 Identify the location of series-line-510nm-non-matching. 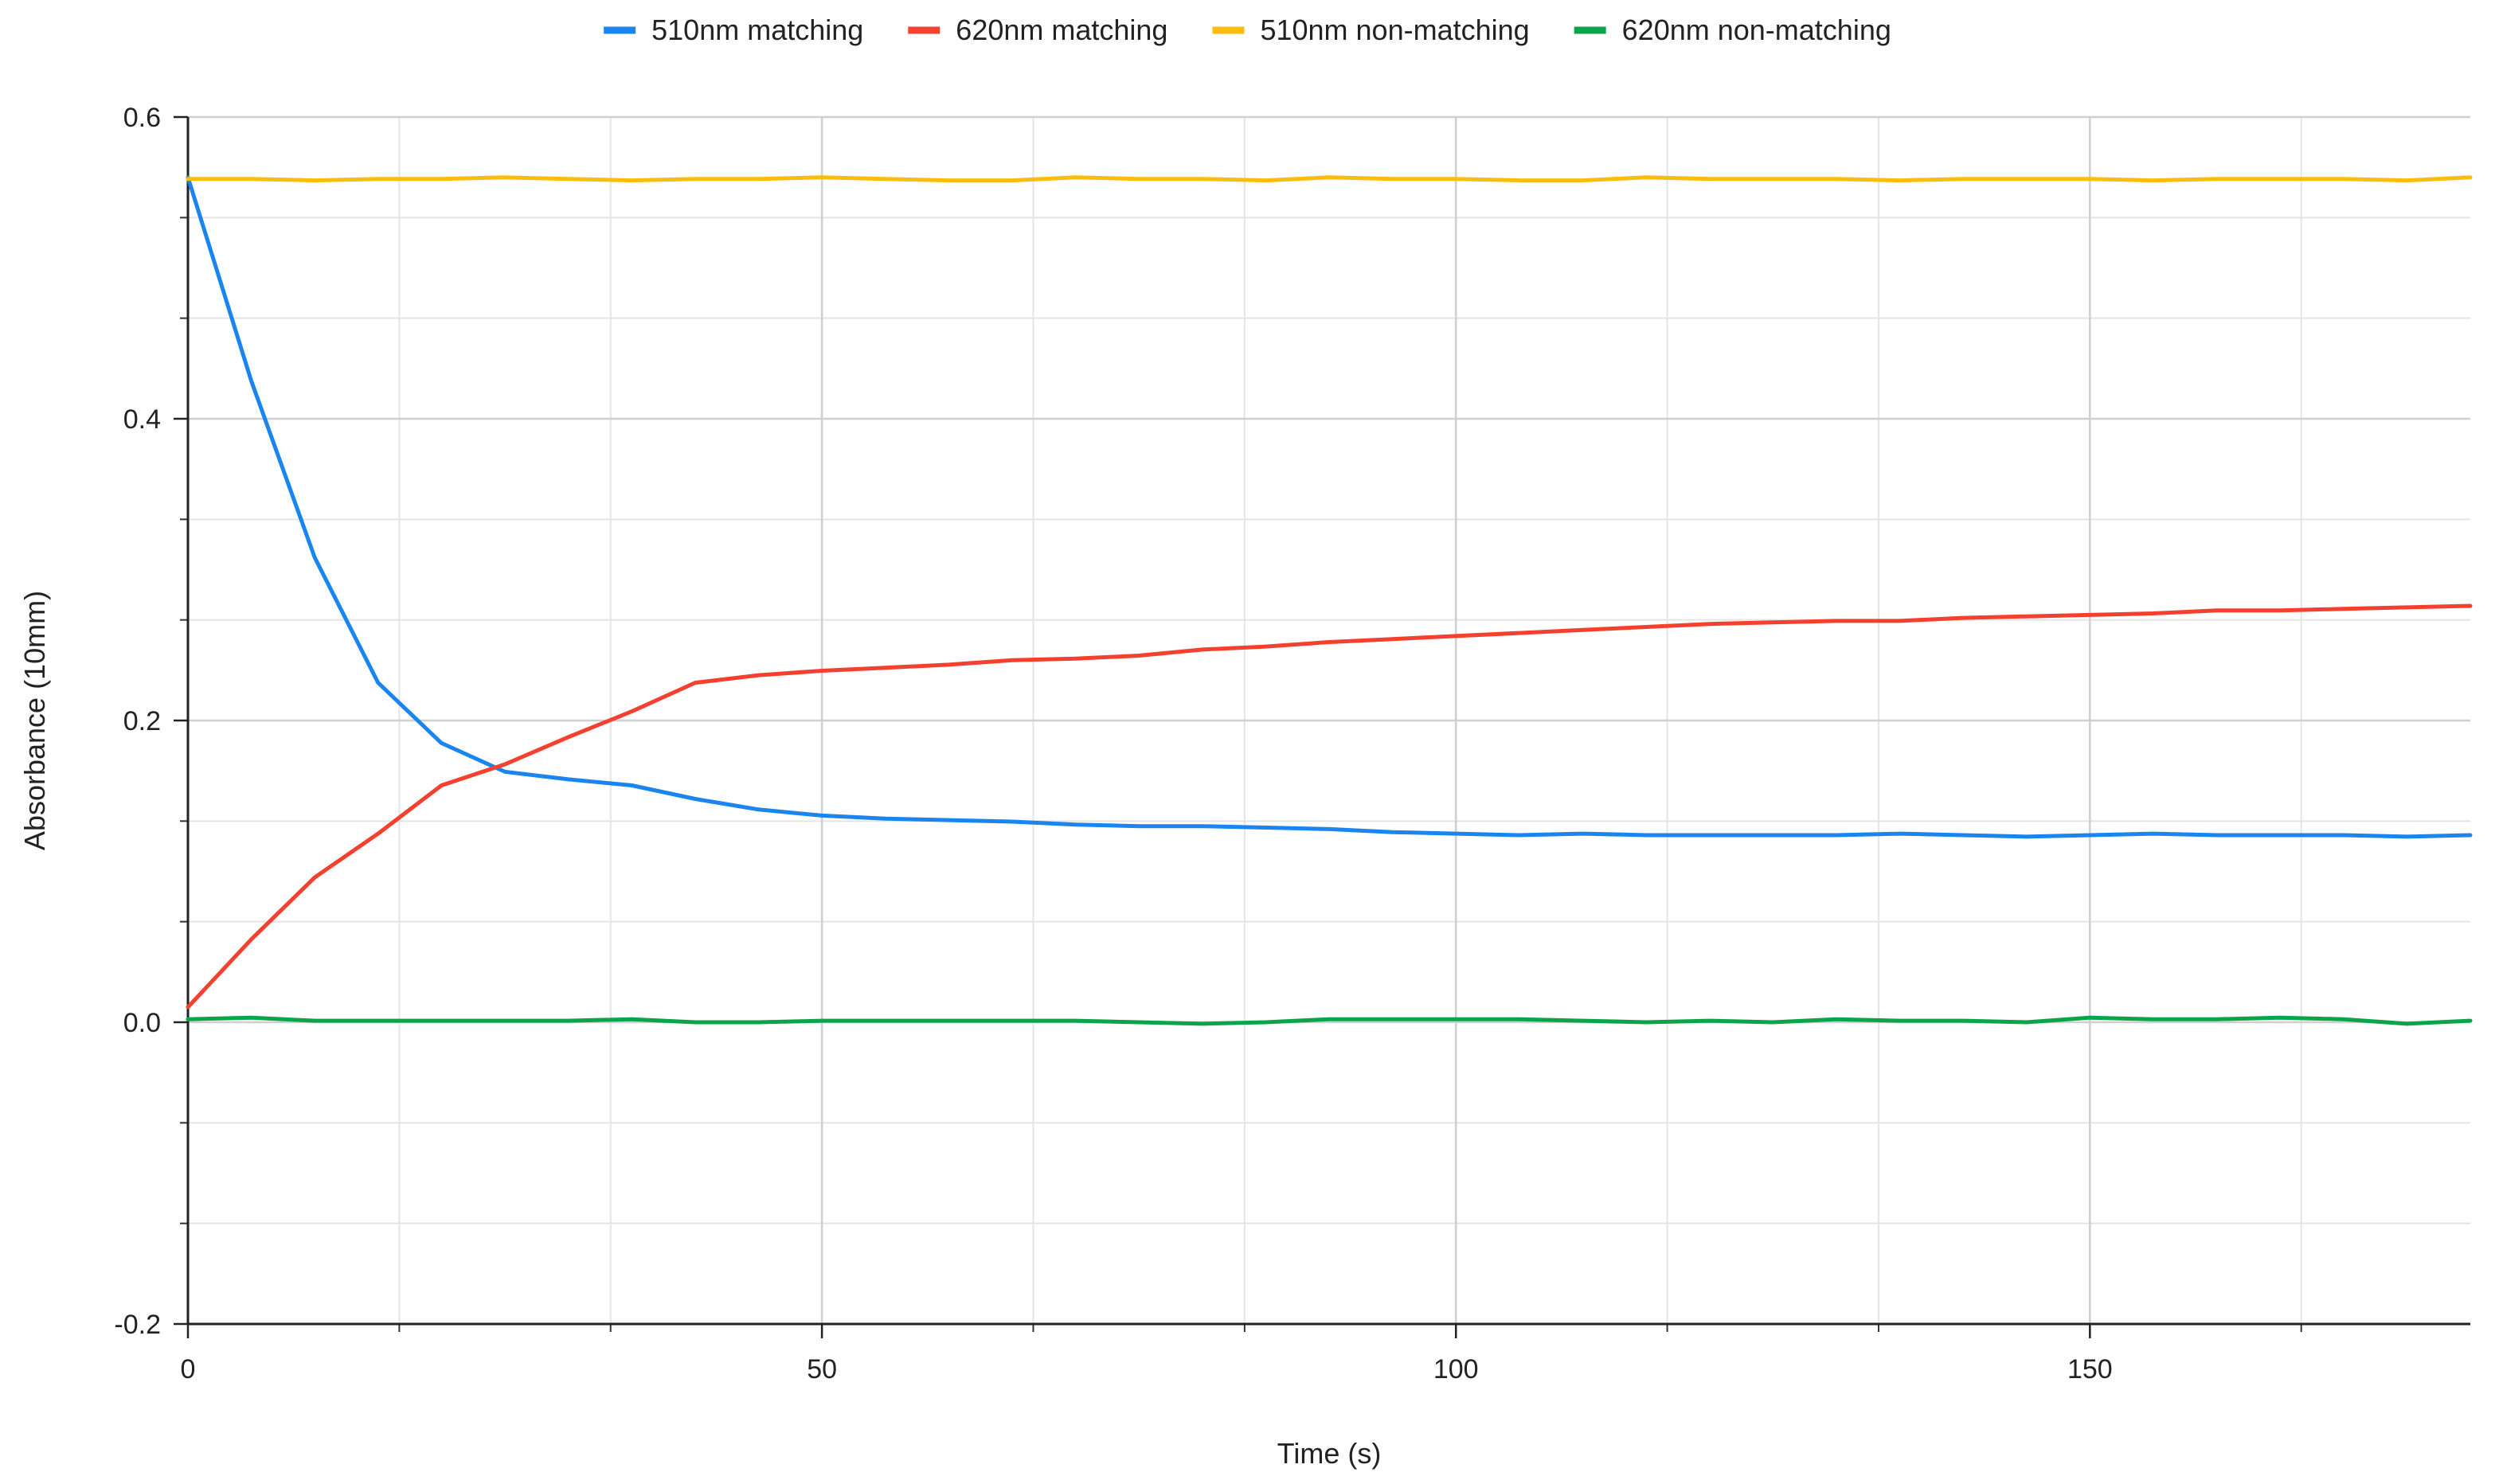
(1329, 179).